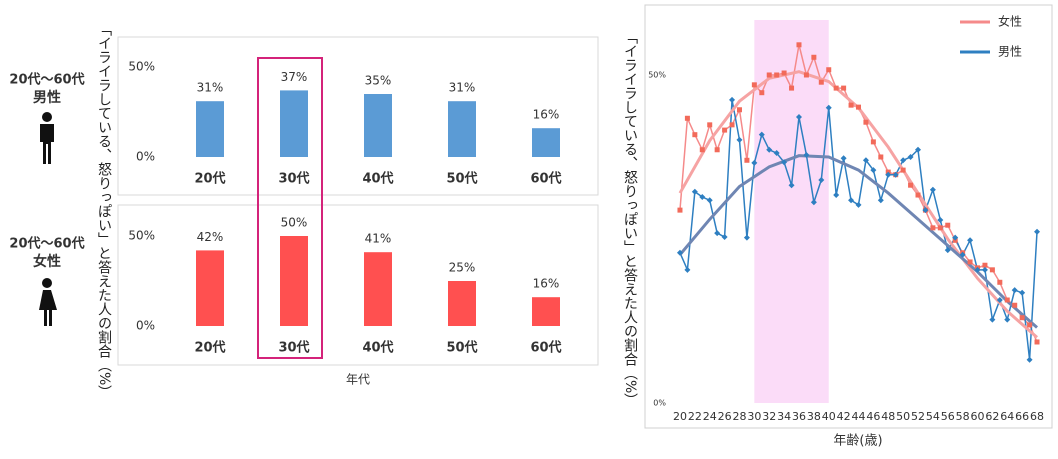 The width and height of the screenshot is (1058, 459). I want to click on x-axis-label: 年代, so click(358, 380).